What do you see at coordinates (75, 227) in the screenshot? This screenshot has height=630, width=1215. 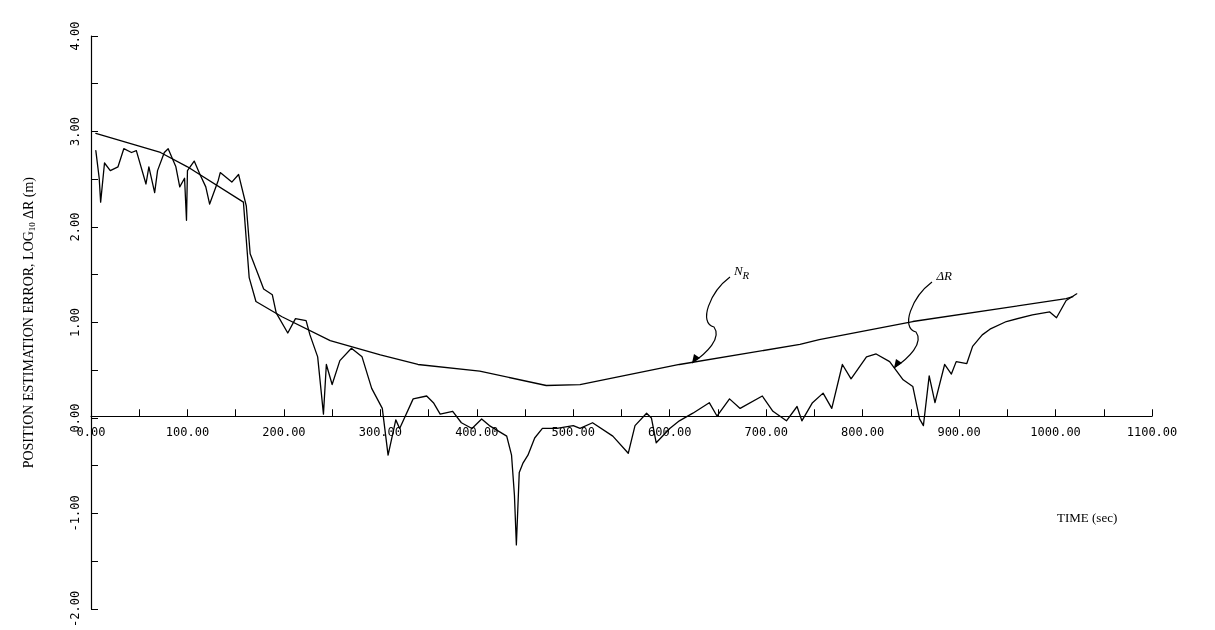 I see `y-tick-label: 2.00` at bounding box center [75, 227].